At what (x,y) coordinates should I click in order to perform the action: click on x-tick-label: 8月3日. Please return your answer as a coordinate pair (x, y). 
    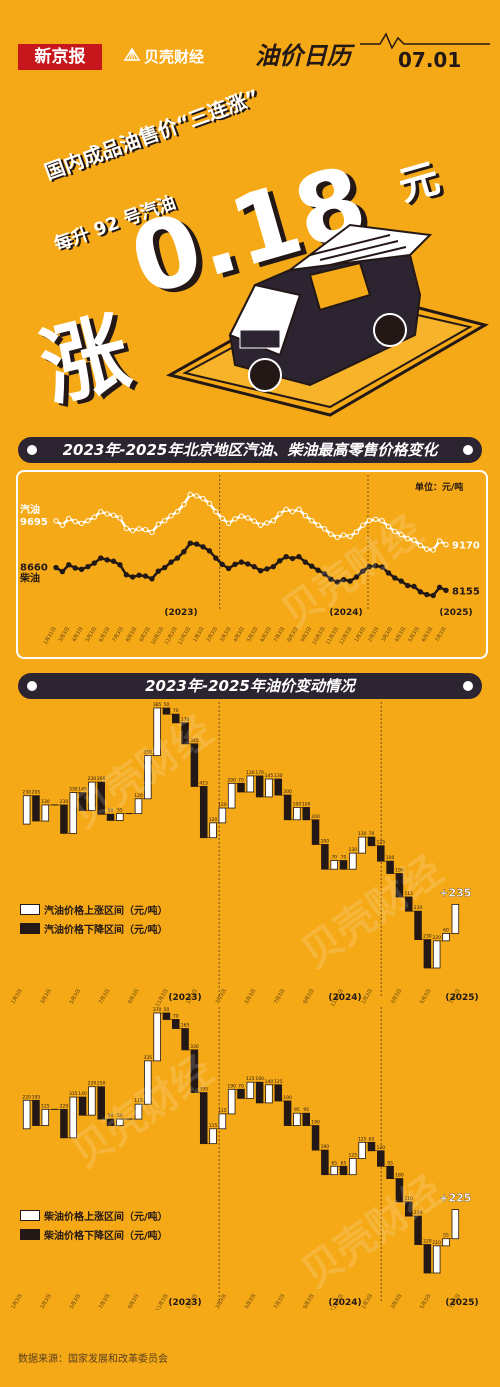
    Looking at the image, I should click on (131, 634).